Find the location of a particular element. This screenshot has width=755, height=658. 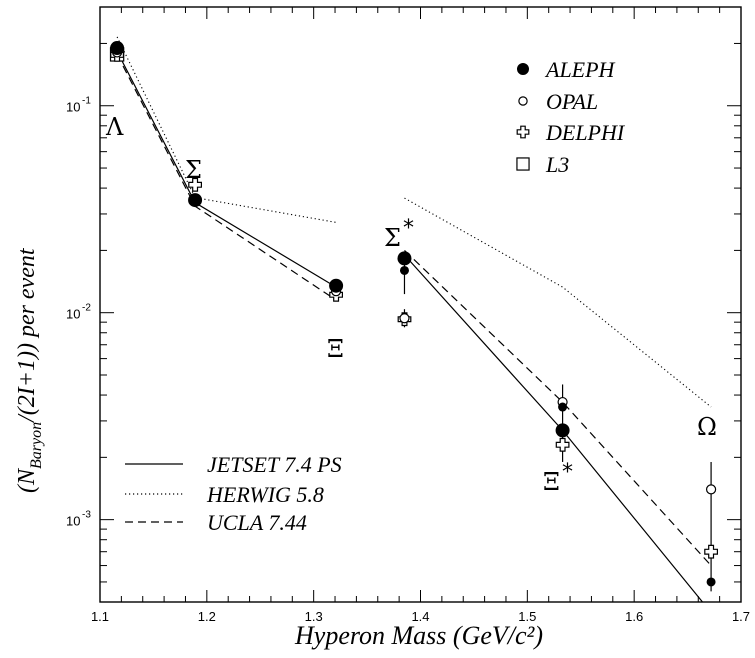

particle-label: Ξ is located at coordinates (335, 349).